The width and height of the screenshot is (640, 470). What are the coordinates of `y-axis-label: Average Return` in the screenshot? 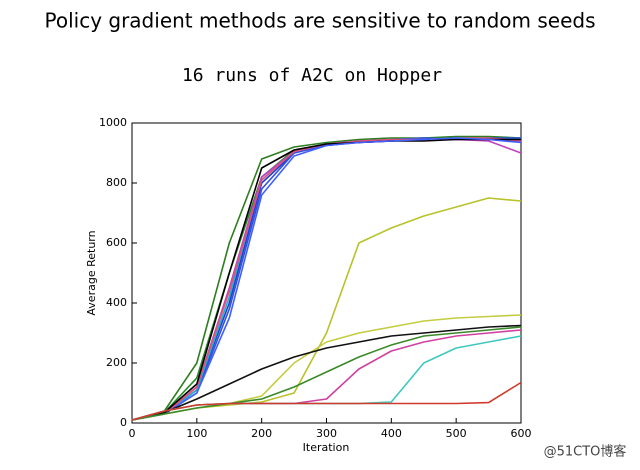 It's located at (91, 272).